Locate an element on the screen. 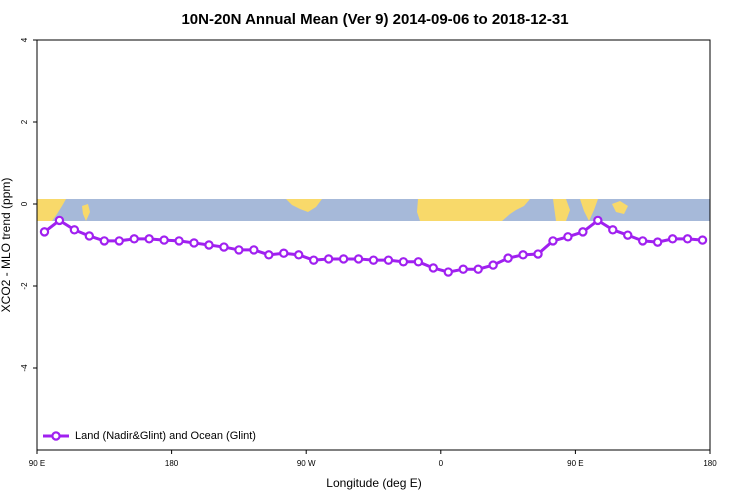 Image resolution: width=750 pixels, height=500 pixels. y-tick-label: 2 is located at coordinates (24, 121).